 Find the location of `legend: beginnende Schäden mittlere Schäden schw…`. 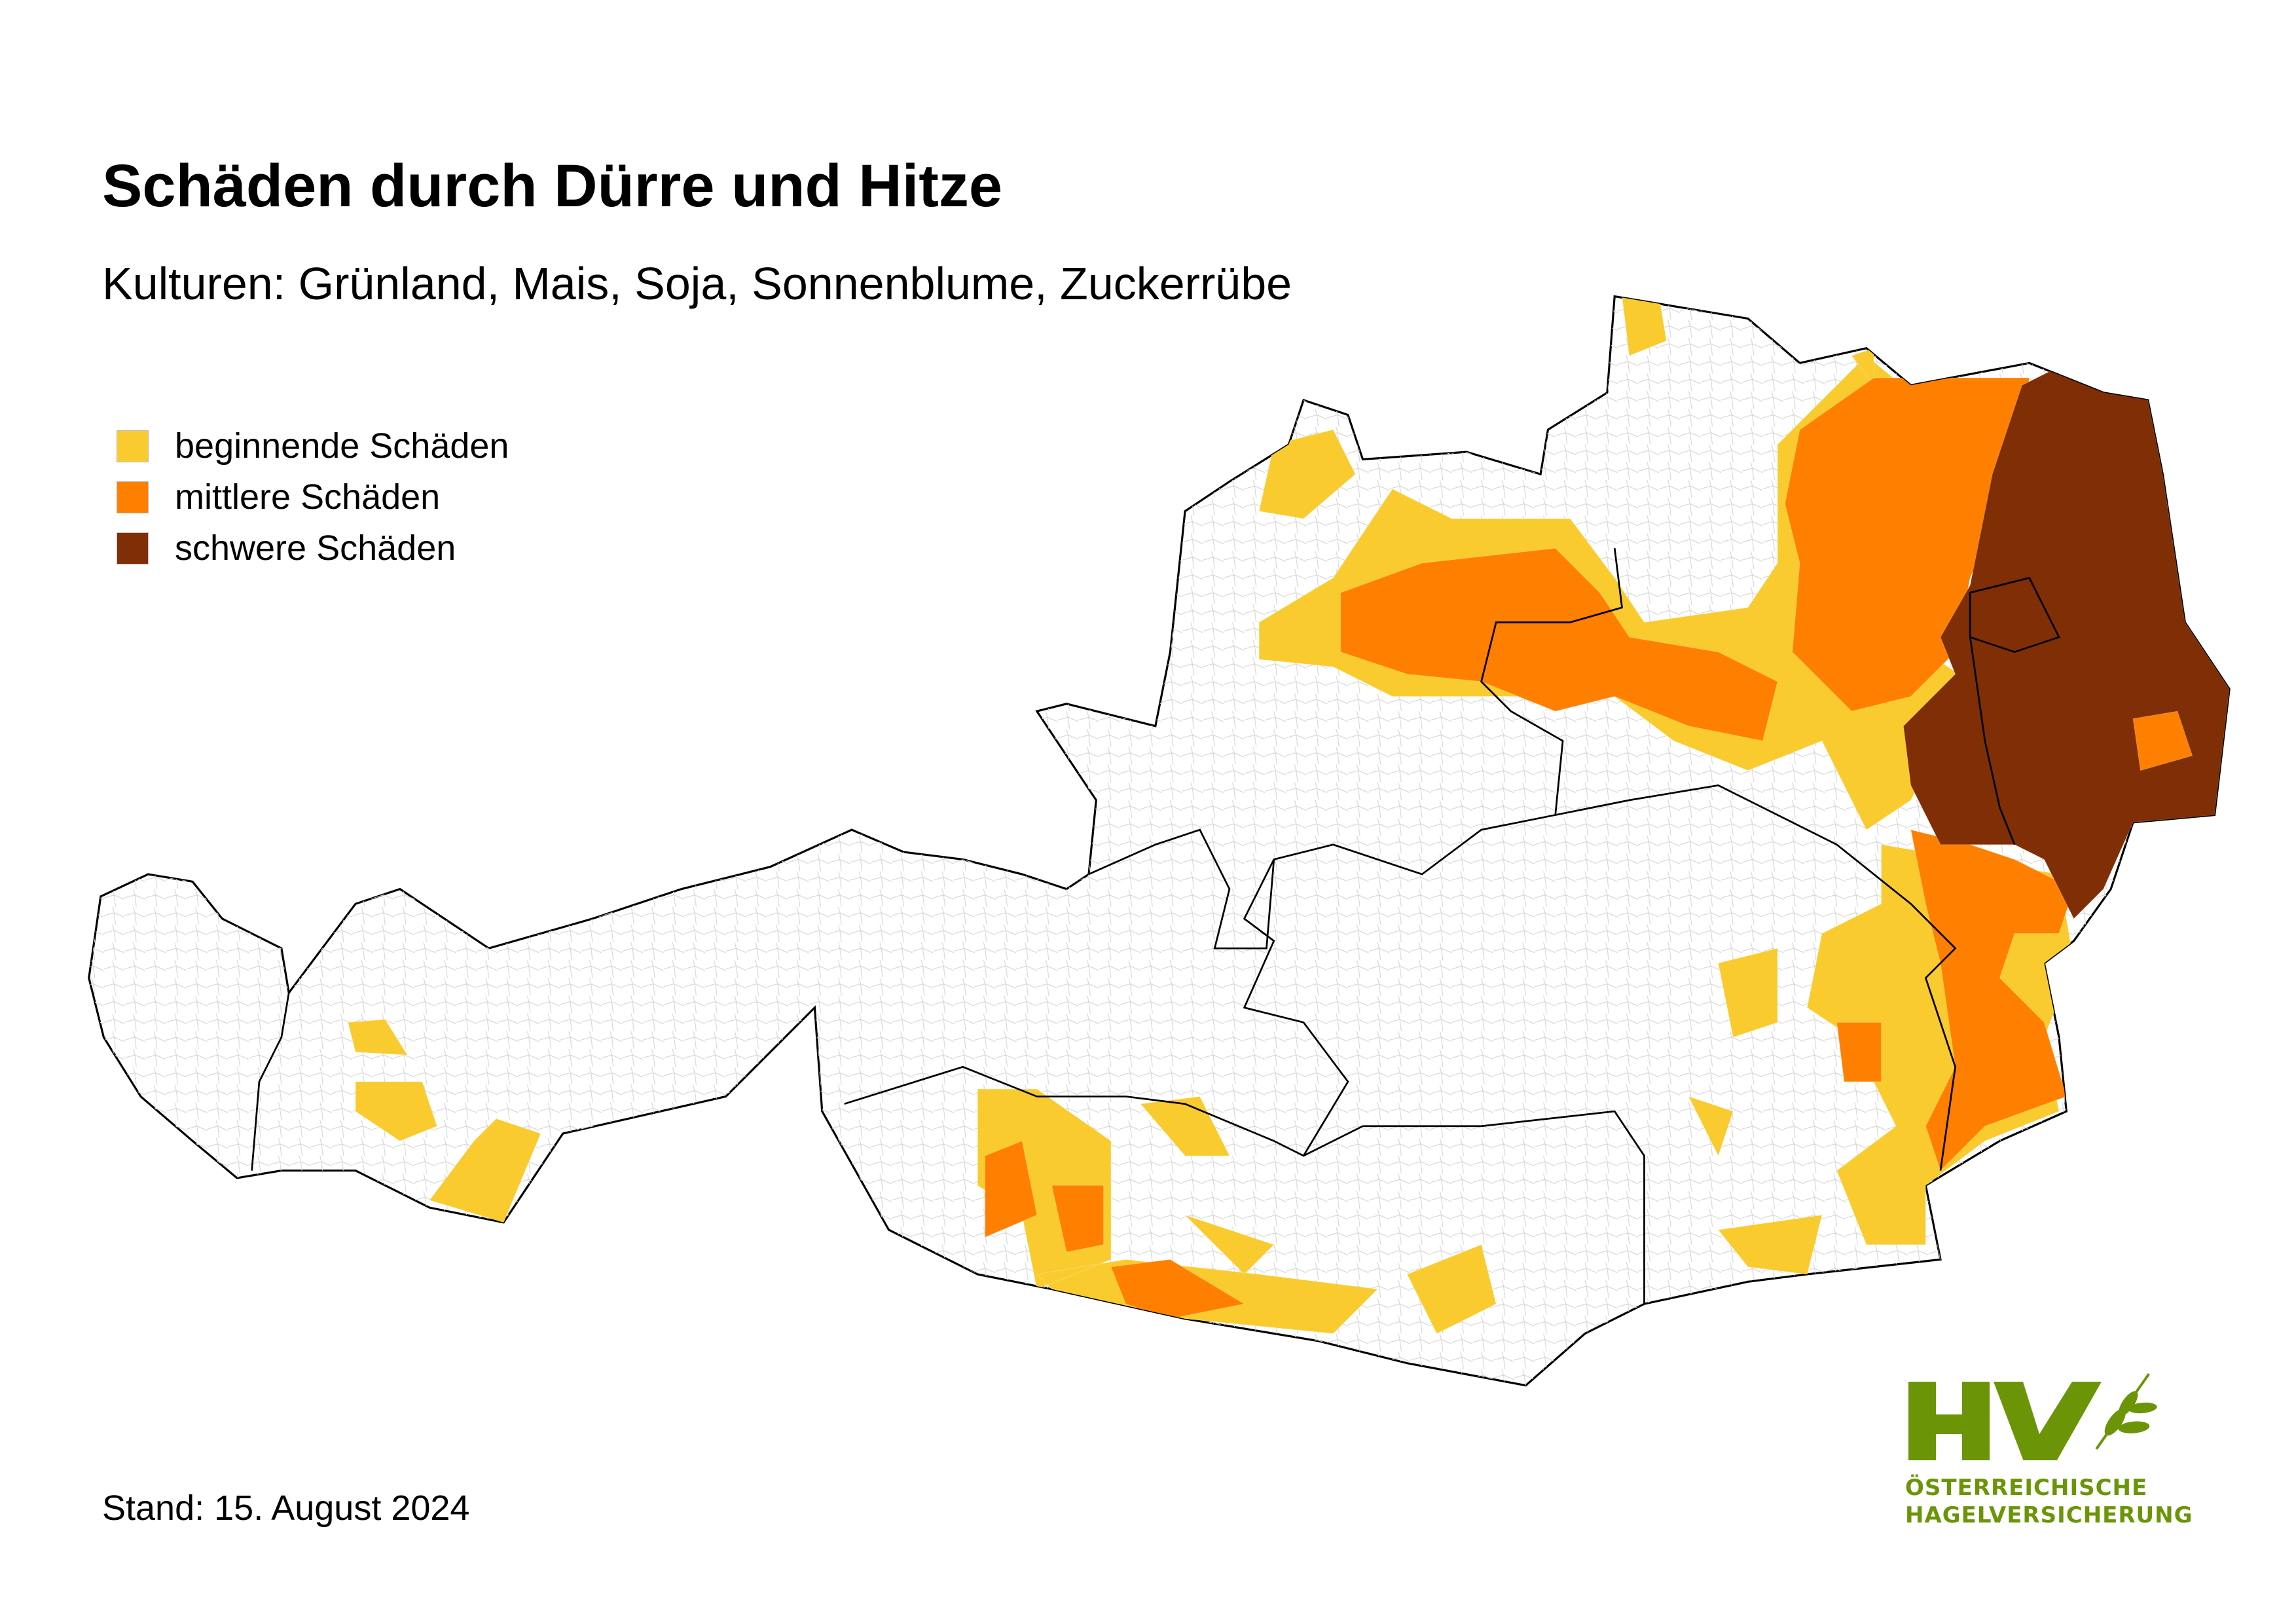

legend: beginnende Schäden mittlere Schäden schw… is located at coordinates (313, 497).